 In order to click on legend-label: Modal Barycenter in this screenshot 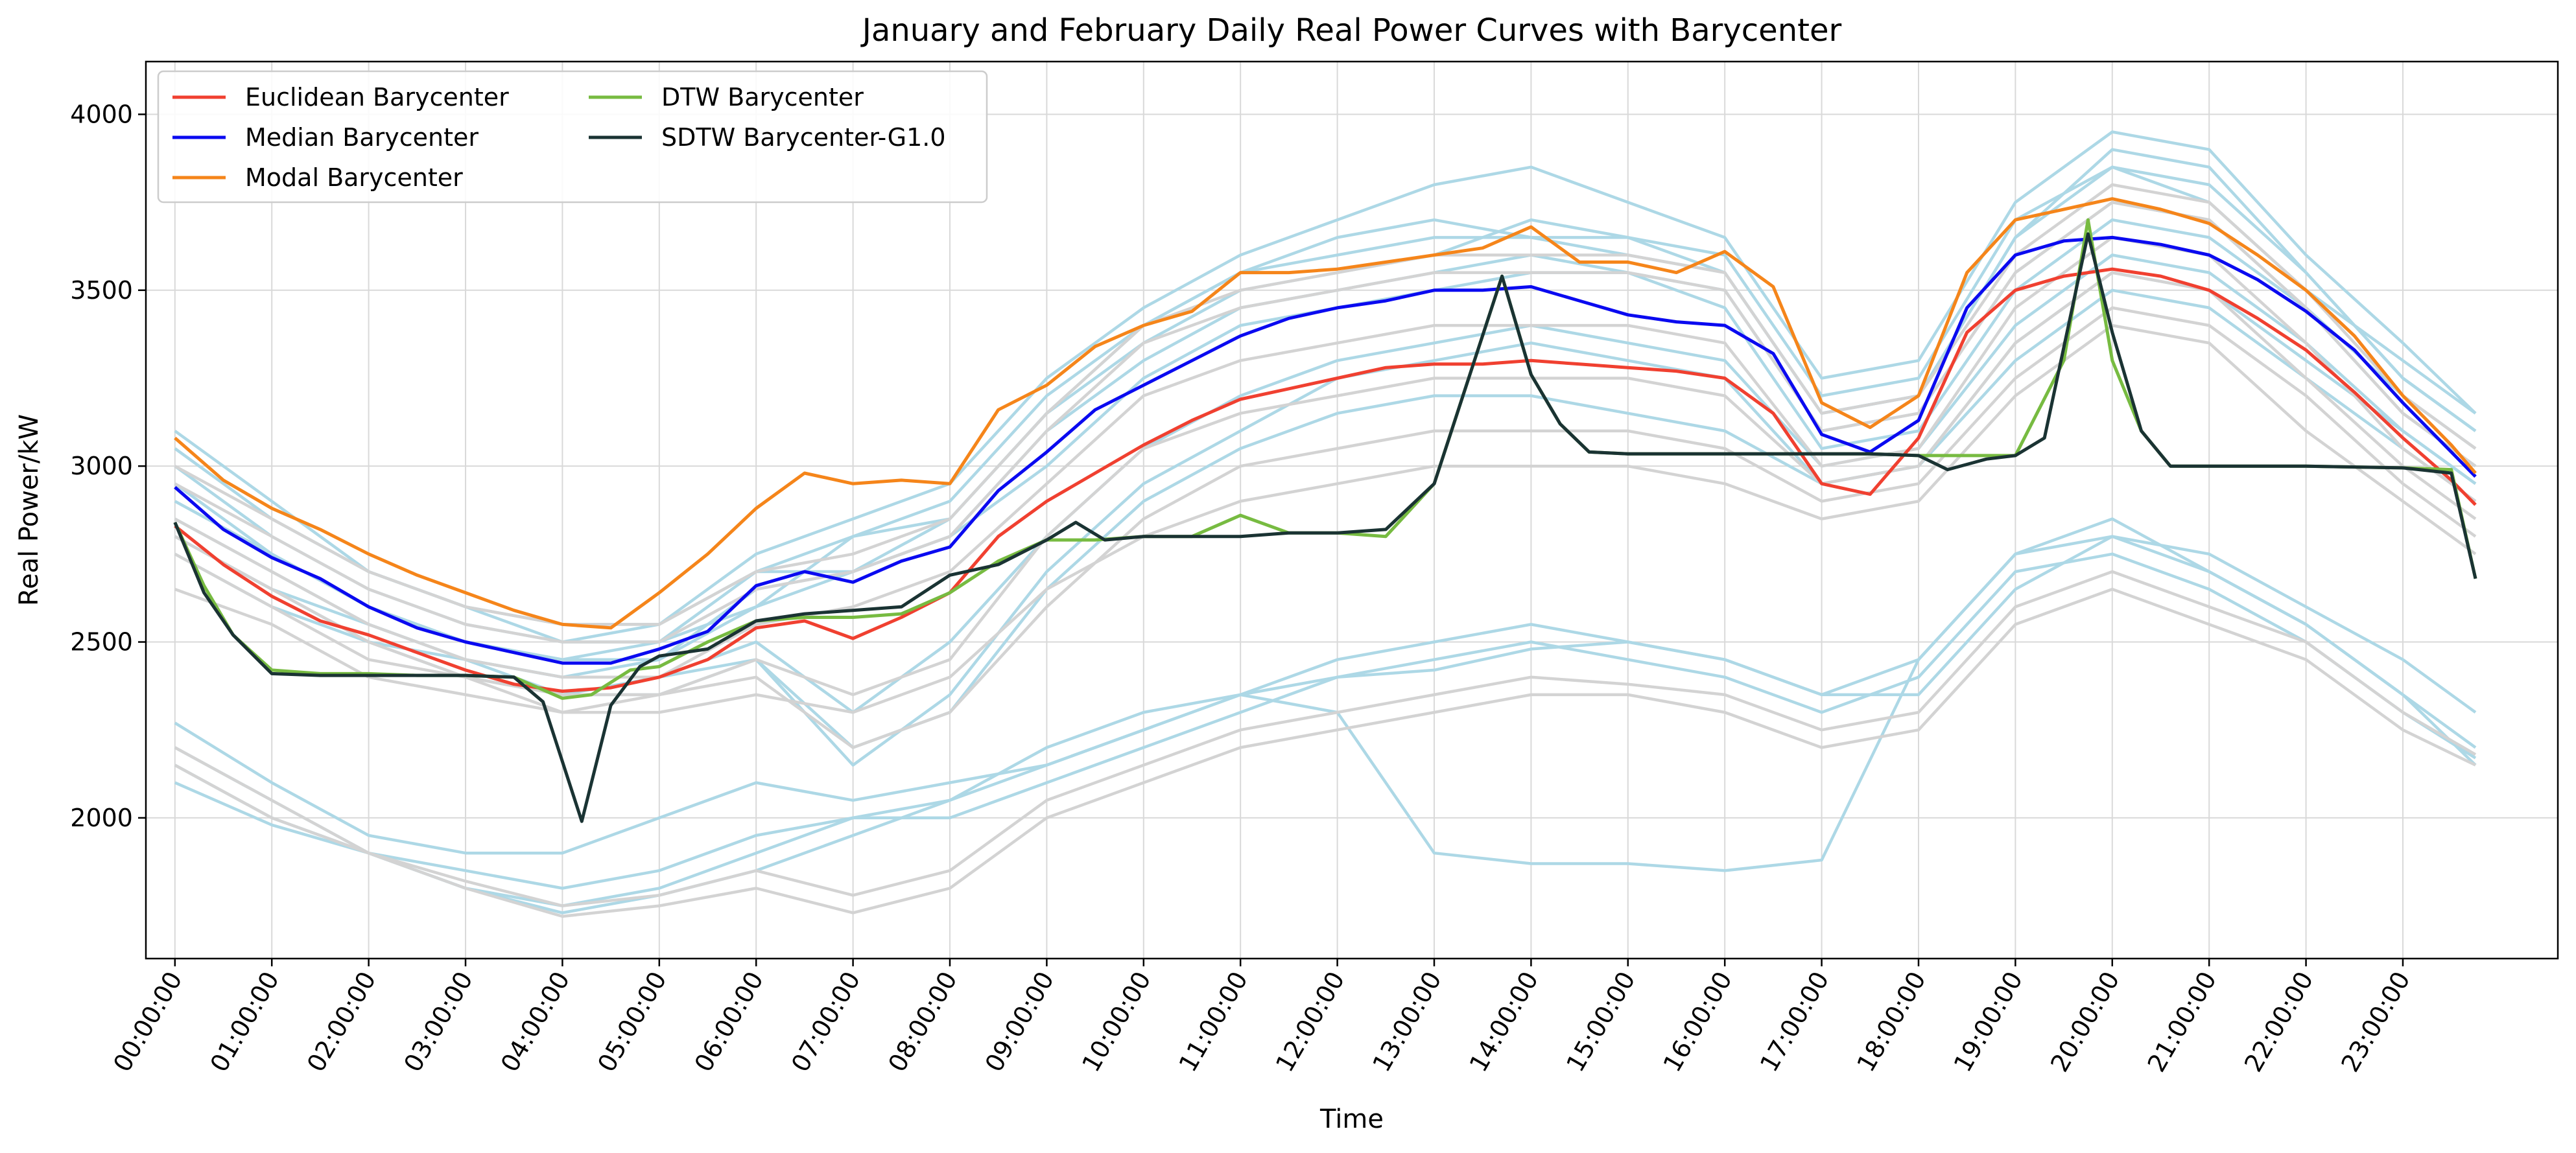, I will do `click(354, 177)`.